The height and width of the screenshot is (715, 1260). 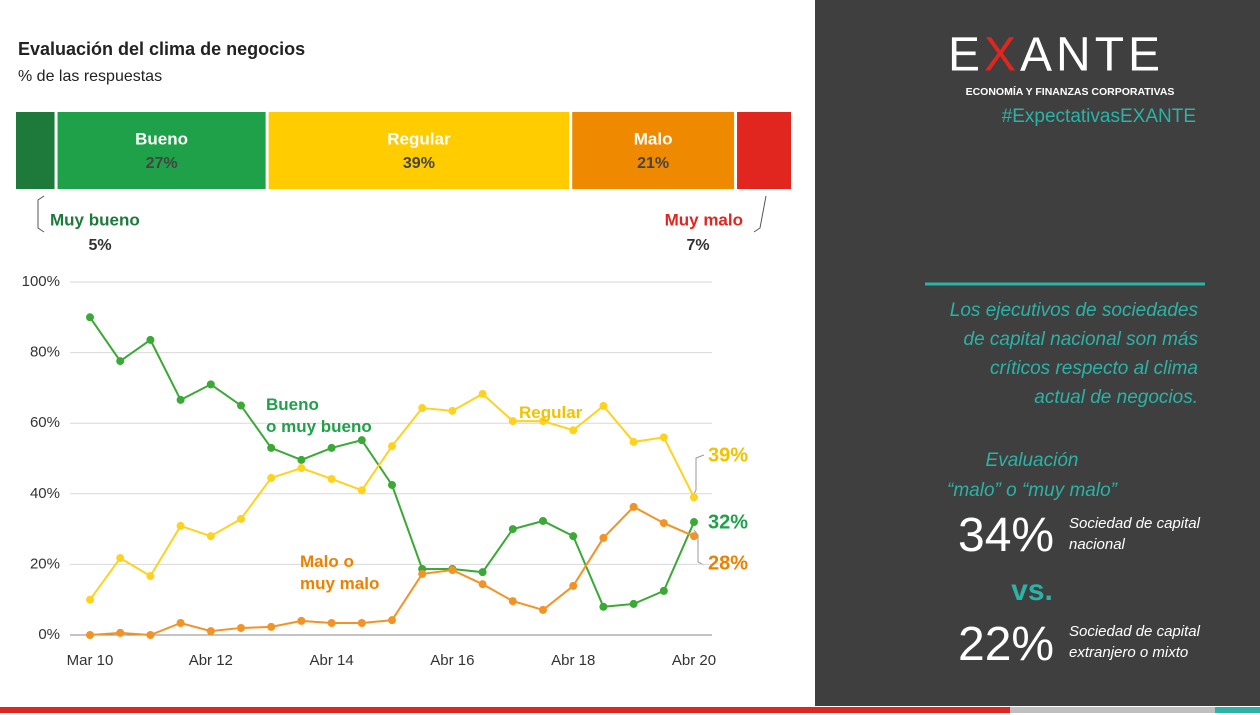 What do you see at coordinates (1032, 475) in the screenshot?
I see `eval-title: Evaluación “malo” o “muy malo”` at bounding box center [1032, 475].